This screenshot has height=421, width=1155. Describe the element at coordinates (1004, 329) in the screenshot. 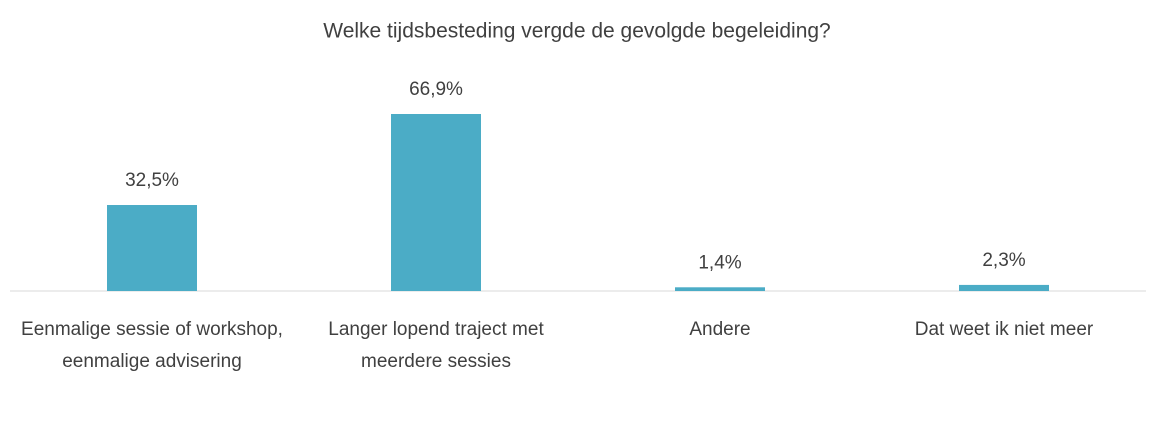

I see `x-tick-label: Dat weet ik niet meer` at that location.